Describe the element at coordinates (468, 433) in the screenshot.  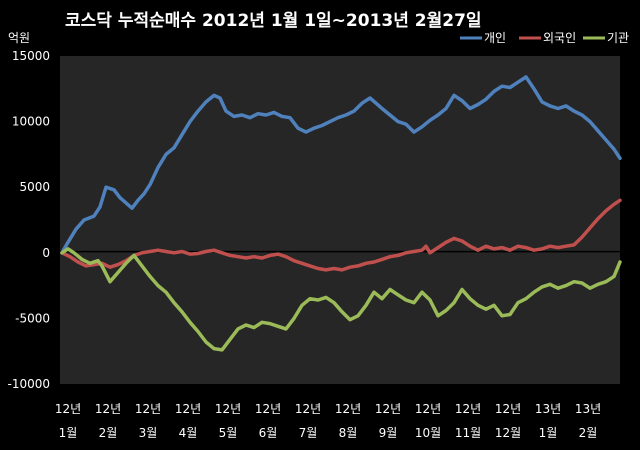
I see `x-tick-month-label: 11월` at that location.